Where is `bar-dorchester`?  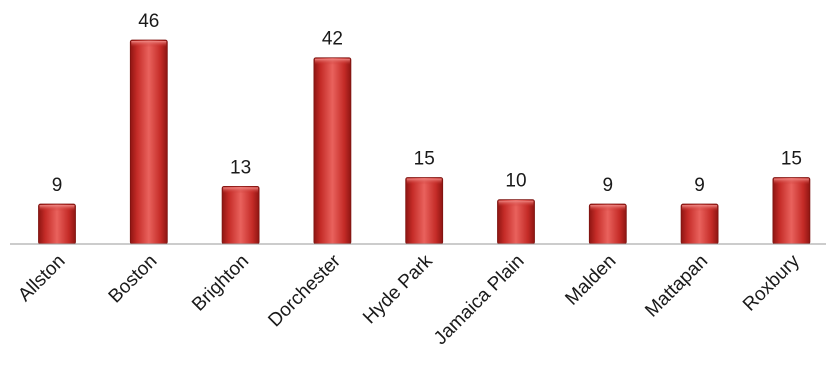
bar-dorchester is located at coordinates (332, 151).